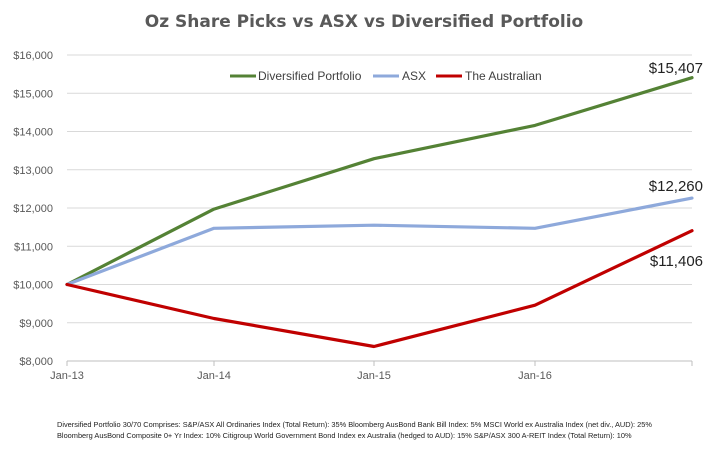 The image size is (719, 452). Describe the element at coordinates (676, 165) in the screenshot. I see `data-labels: $15,407 $12,260 $11,406` at that location.